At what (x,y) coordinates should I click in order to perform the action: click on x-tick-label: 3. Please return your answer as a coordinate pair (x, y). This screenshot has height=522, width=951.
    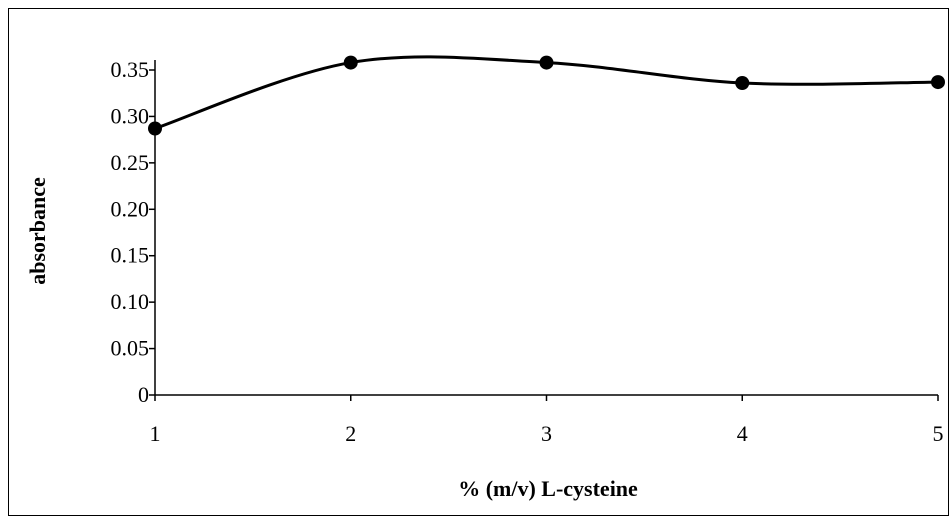
    Looking at the image, I should click on (546, 433).